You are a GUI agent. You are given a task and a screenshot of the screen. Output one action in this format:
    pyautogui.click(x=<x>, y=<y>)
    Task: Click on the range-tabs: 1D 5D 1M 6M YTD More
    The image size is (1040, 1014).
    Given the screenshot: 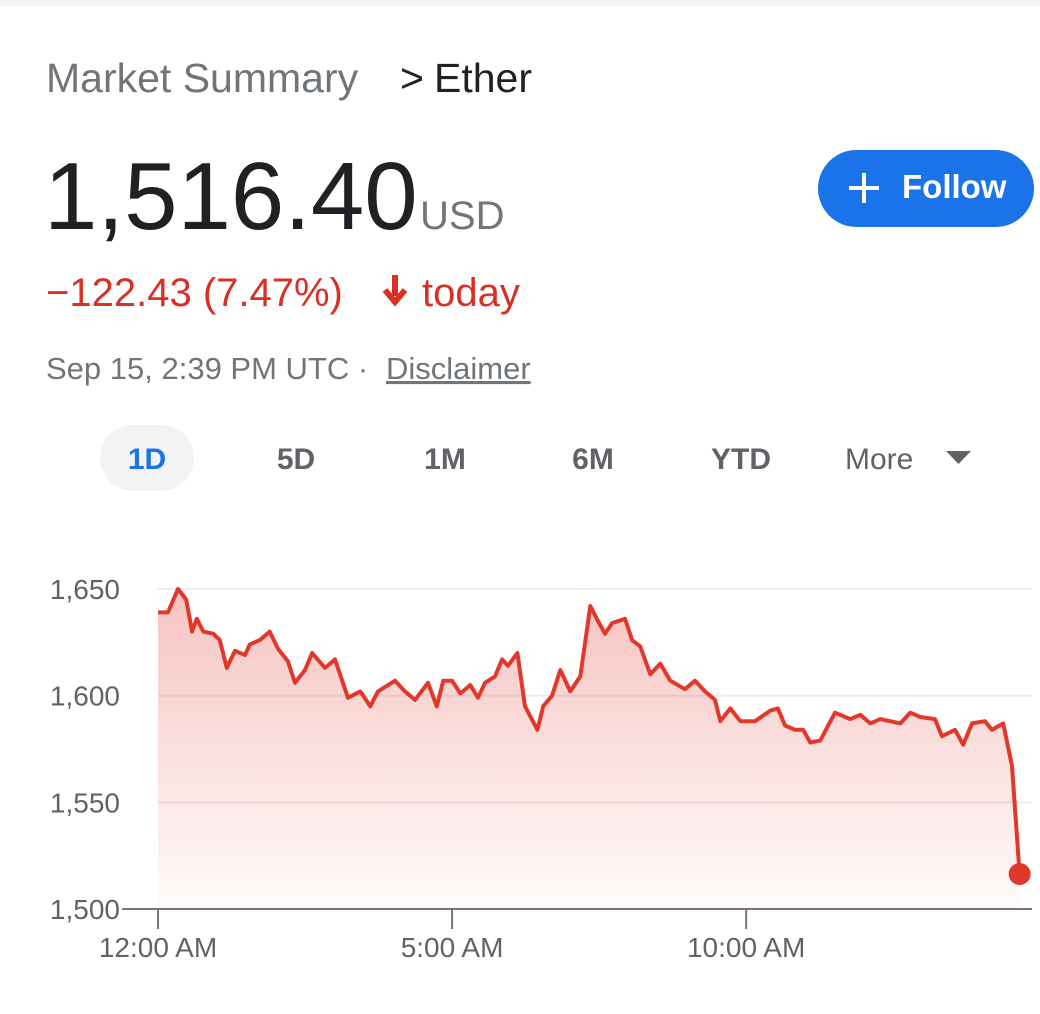 What is the action you would take?
    pyautogui.click(x=506, y=458)
    